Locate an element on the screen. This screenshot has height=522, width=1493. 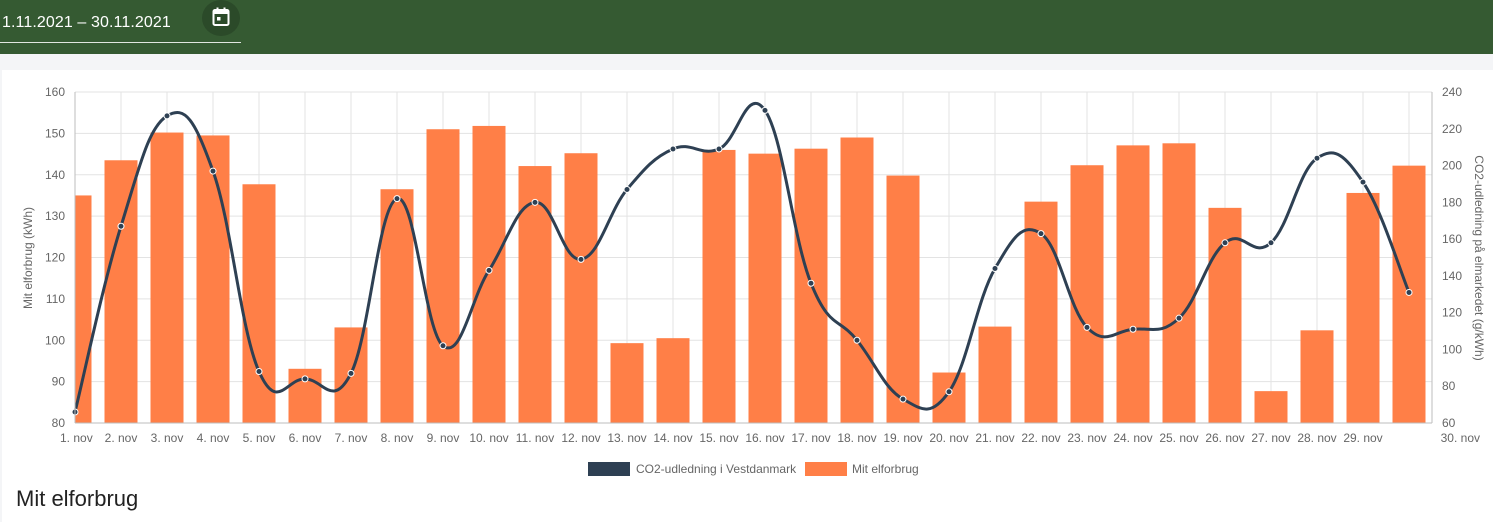
co2-point-22-nov is located at coordinates (1041, 234).